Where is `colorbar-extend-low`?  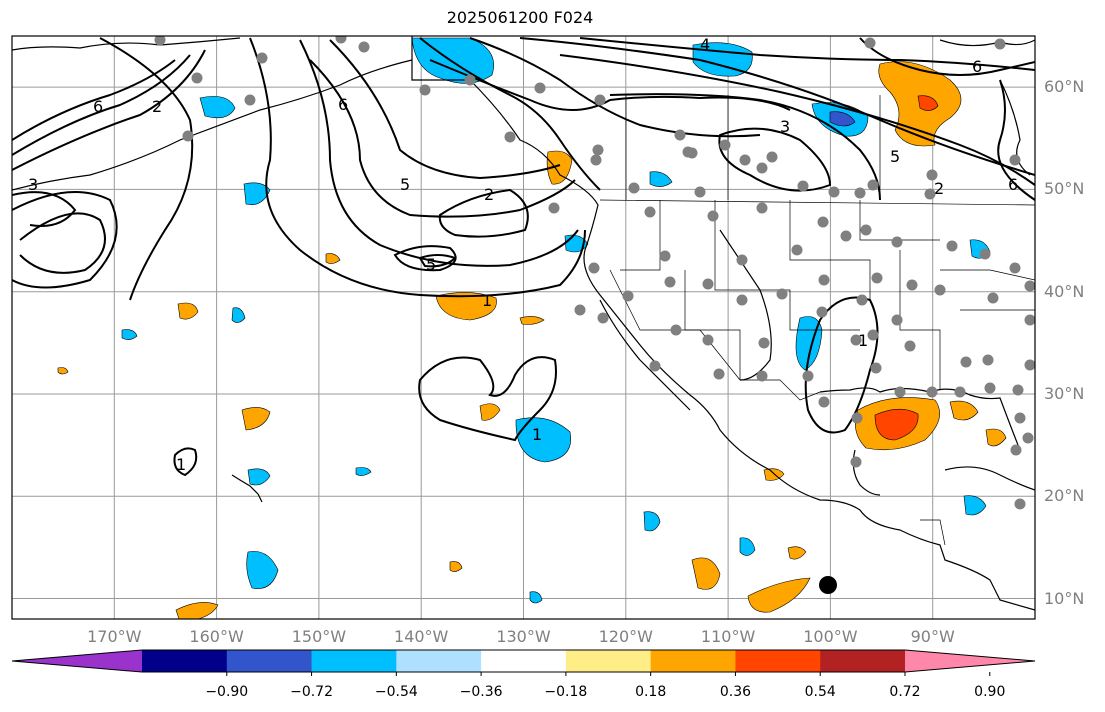
colorbar-extend-low is located at coordinates (77, 661).